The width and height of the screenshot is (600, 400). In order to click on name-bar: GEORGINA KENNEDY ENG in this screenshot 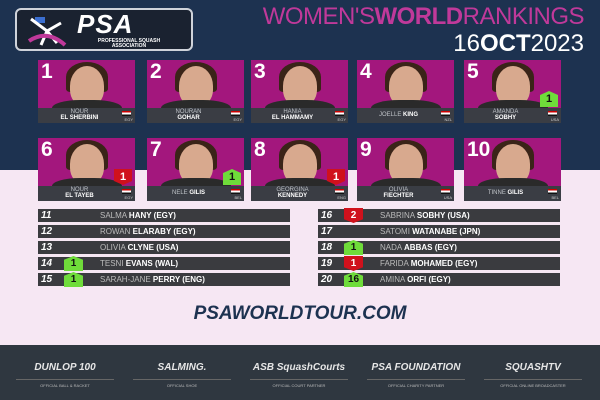, I will do `click(299, 193)`.